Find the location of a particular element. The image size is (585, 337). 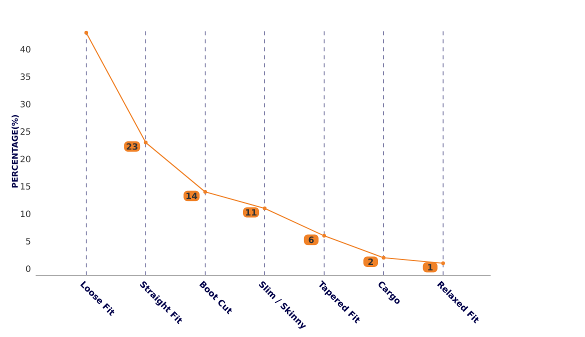

y-tick-label: 35 is located at coordinates (25, 76).